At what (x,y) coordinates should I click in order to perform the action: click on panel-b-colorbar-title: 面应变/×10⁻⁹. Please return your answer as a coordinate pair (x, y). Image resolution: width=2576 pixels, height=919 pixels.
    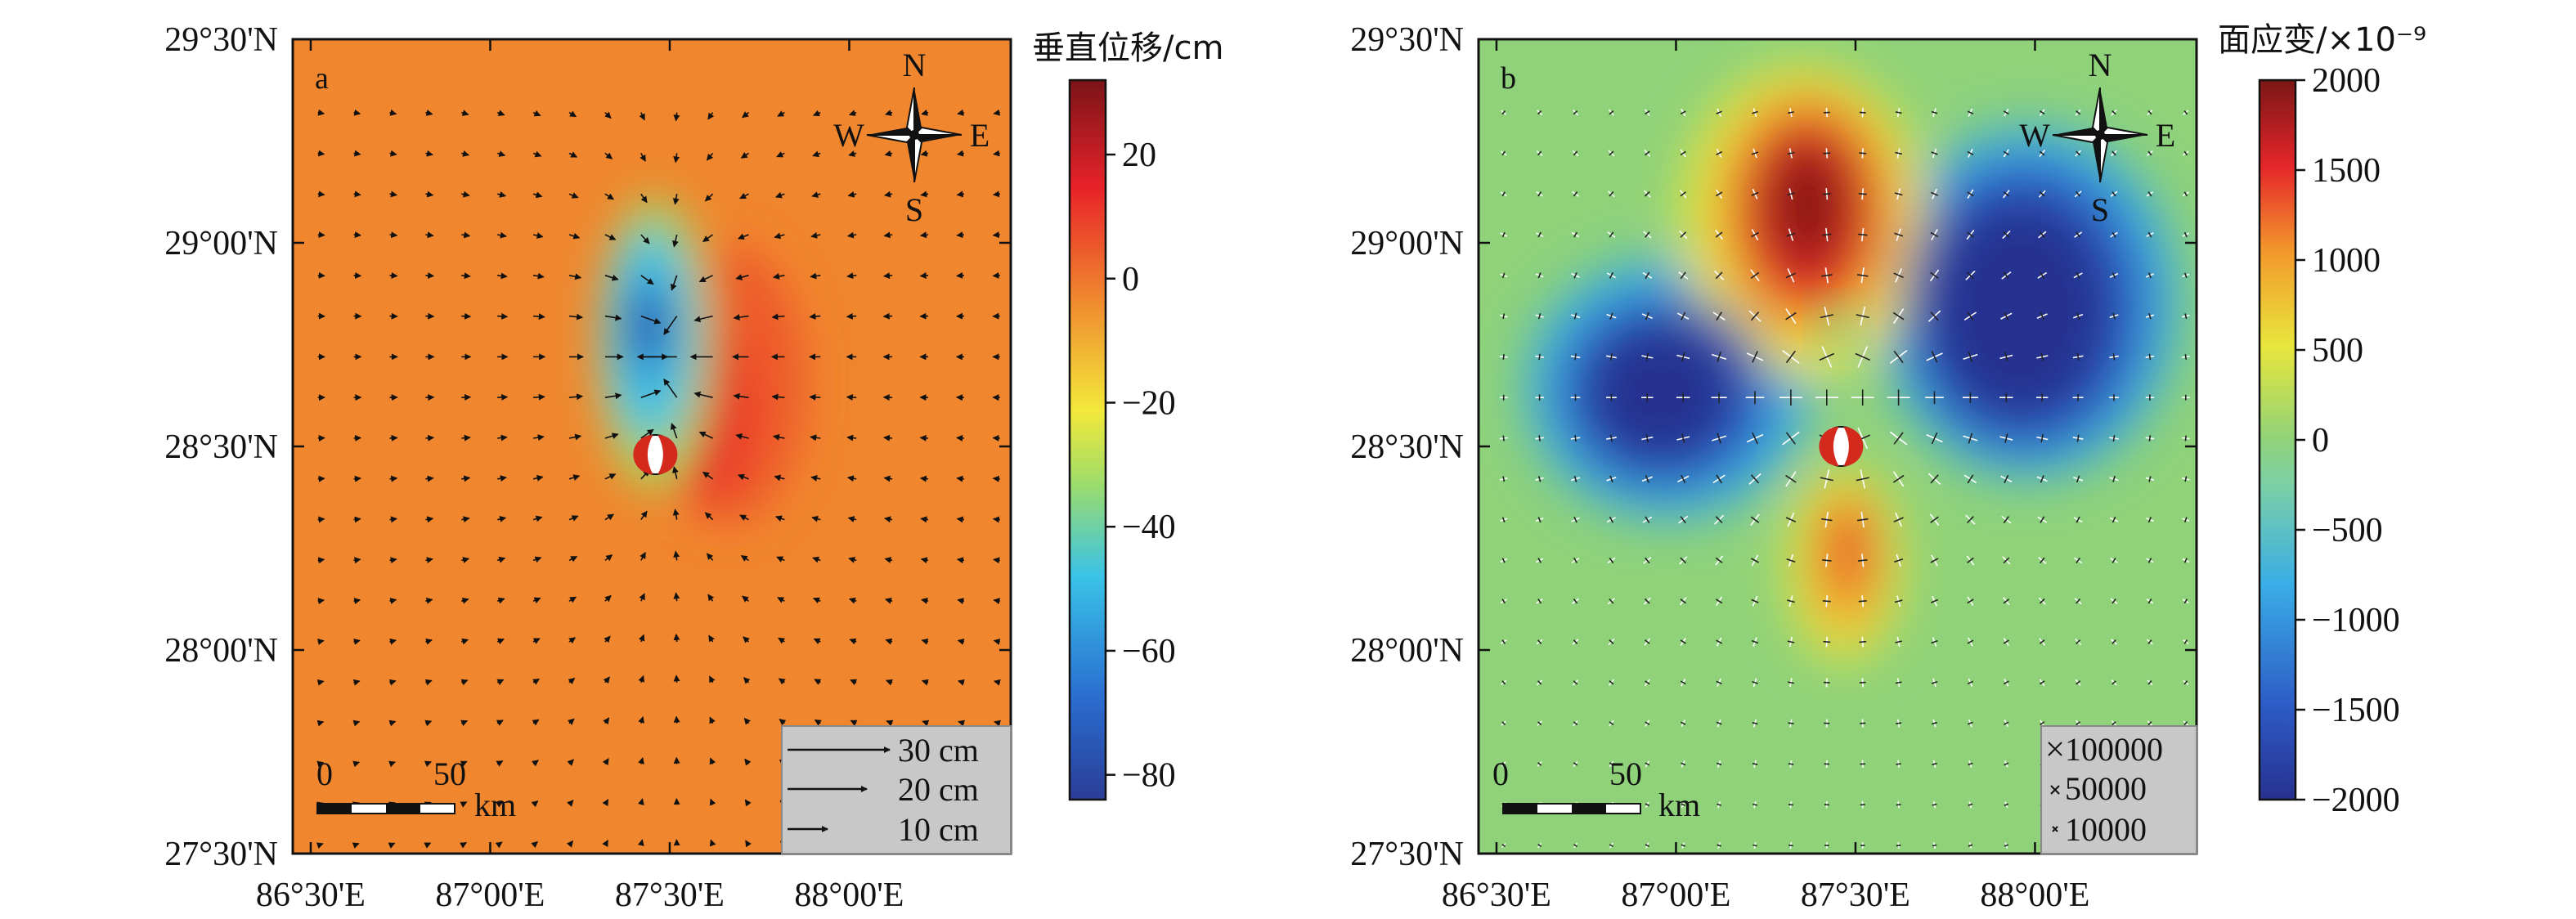
    Looking at the image, I should click on (2322, 40).